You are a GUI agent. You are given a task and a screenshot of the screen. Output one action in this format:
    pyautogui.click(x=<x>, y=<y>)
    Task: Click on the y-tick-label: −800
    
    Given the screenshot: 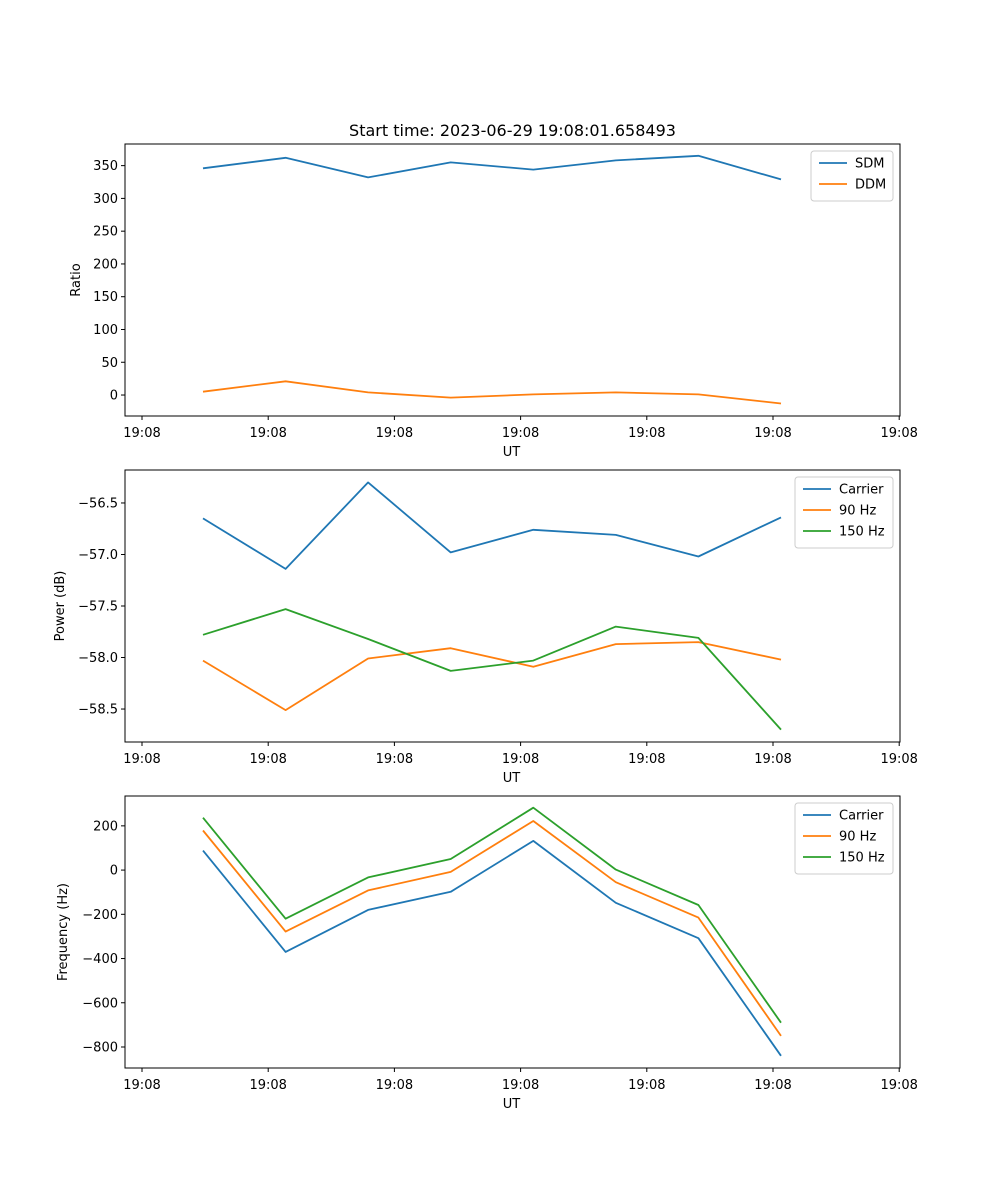 What is the action you would take?
    pyautogui.click(x=100, y=1047)
    